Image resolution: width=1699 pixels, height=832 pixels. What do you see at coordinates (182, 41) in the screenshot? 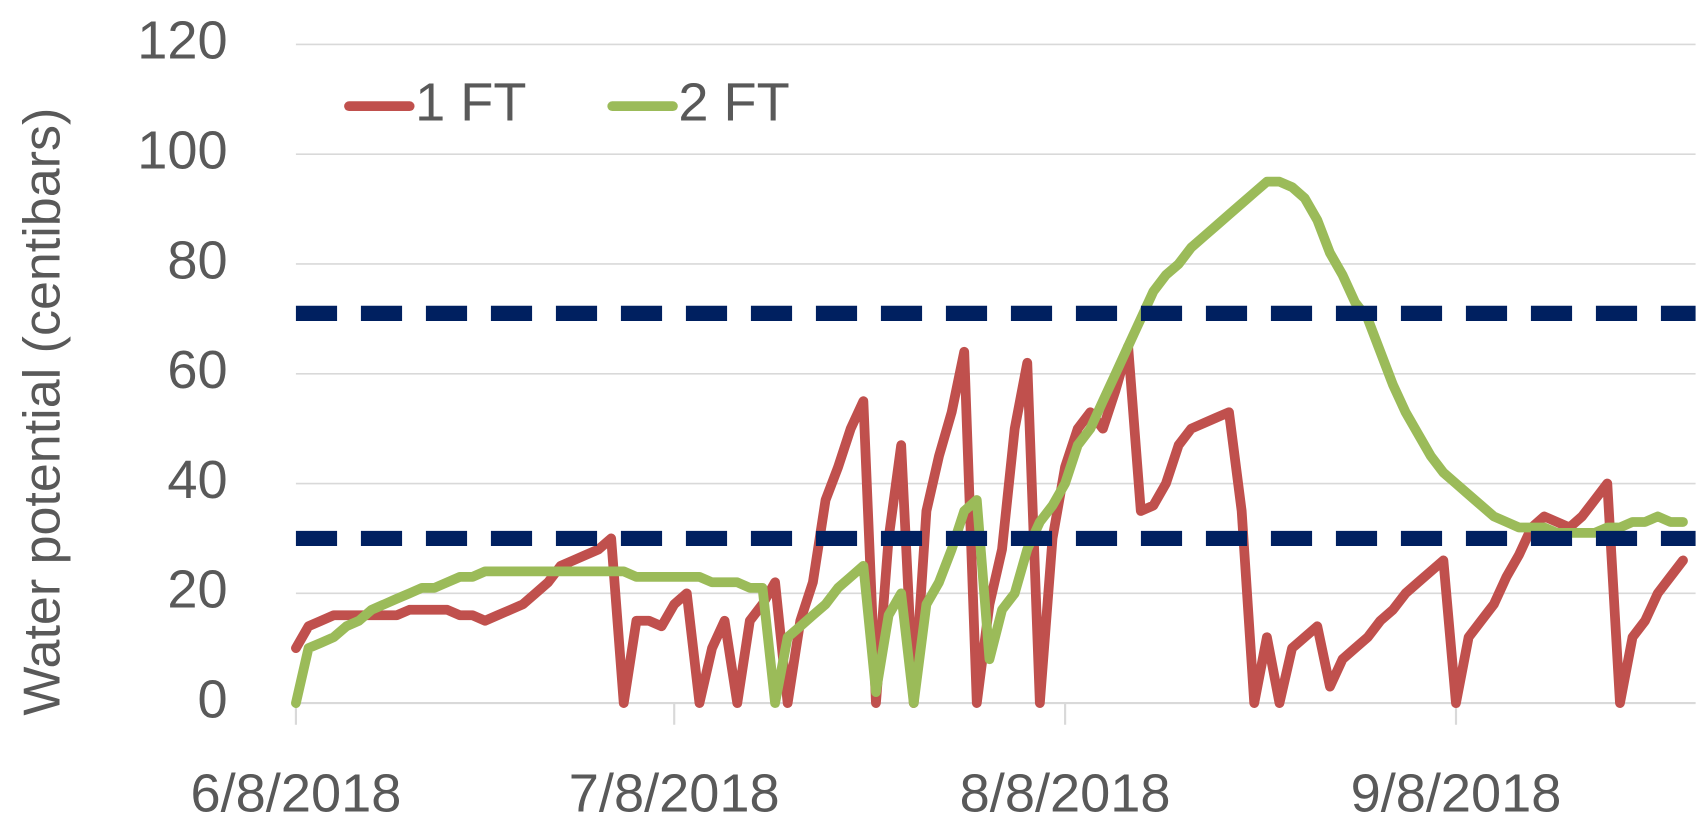
I see `y-tick-label: 120` at bounding box center [182, 41].